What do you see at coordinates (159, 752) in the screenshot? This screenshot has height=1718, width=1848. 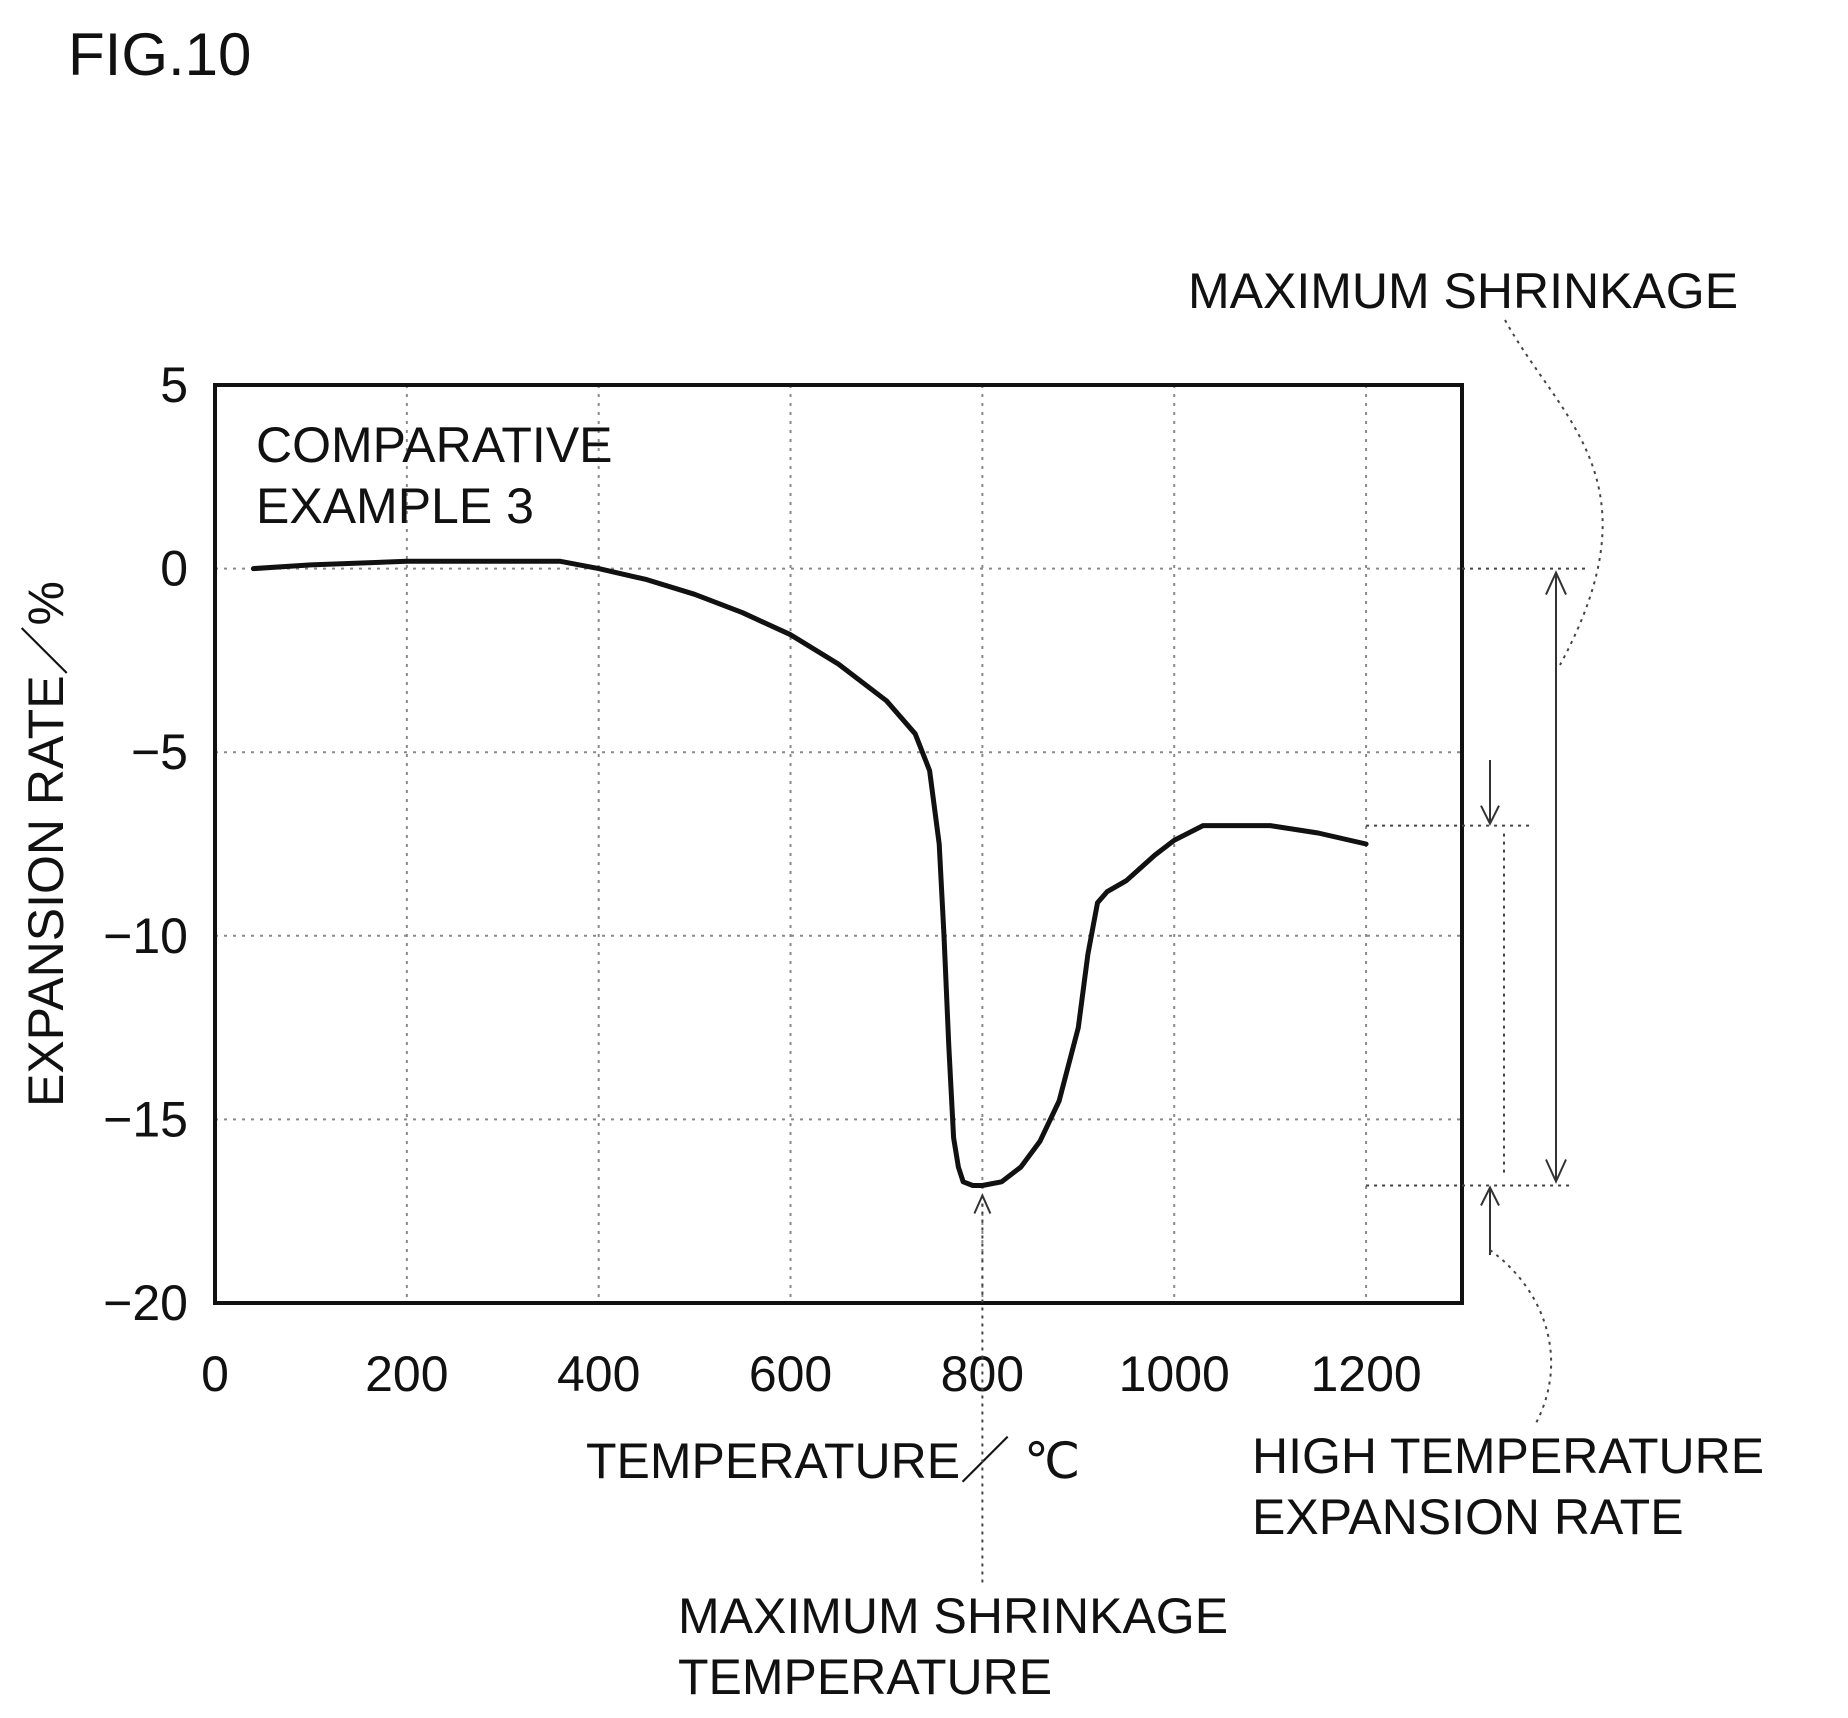 I see `y-tick-label: −5` at bounding box center [159, 752].